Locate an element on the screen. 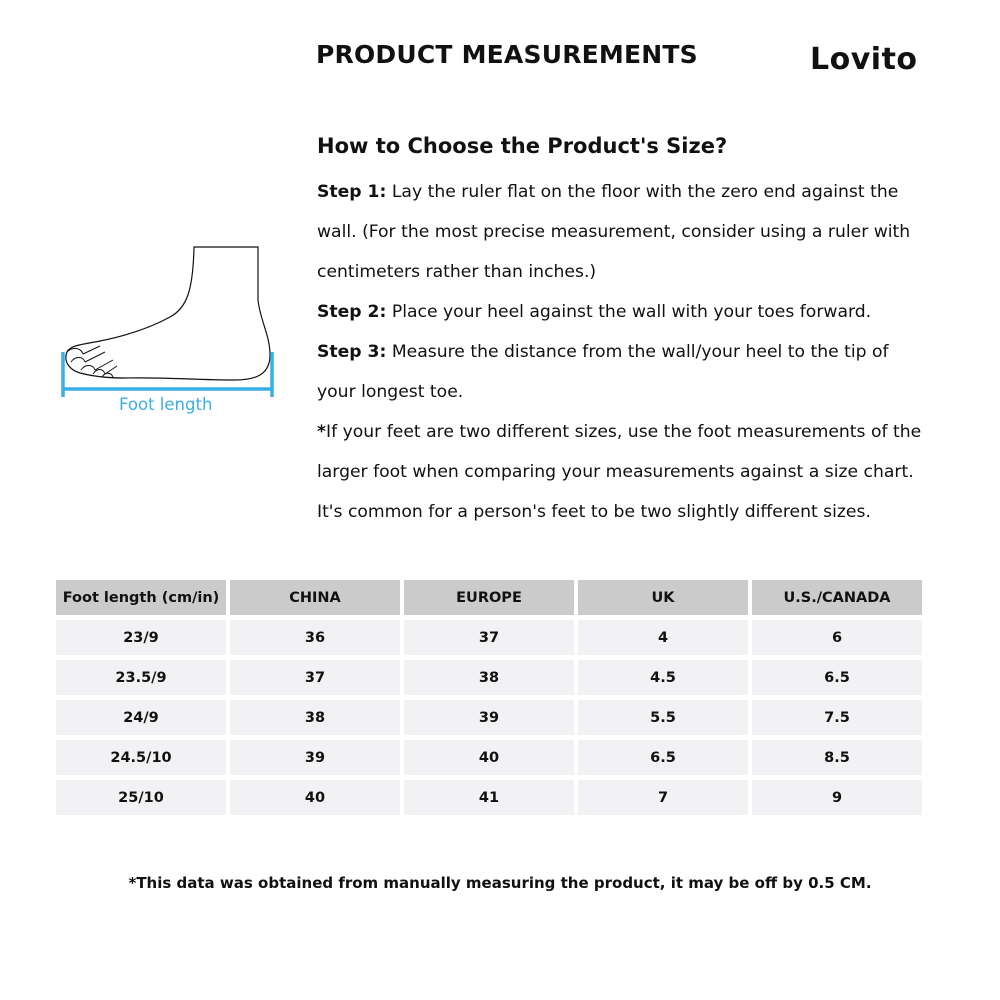 The height and width of the screenshot is (1000, 1000). table-cell: 25/10 is located at coordinates (141, 797).